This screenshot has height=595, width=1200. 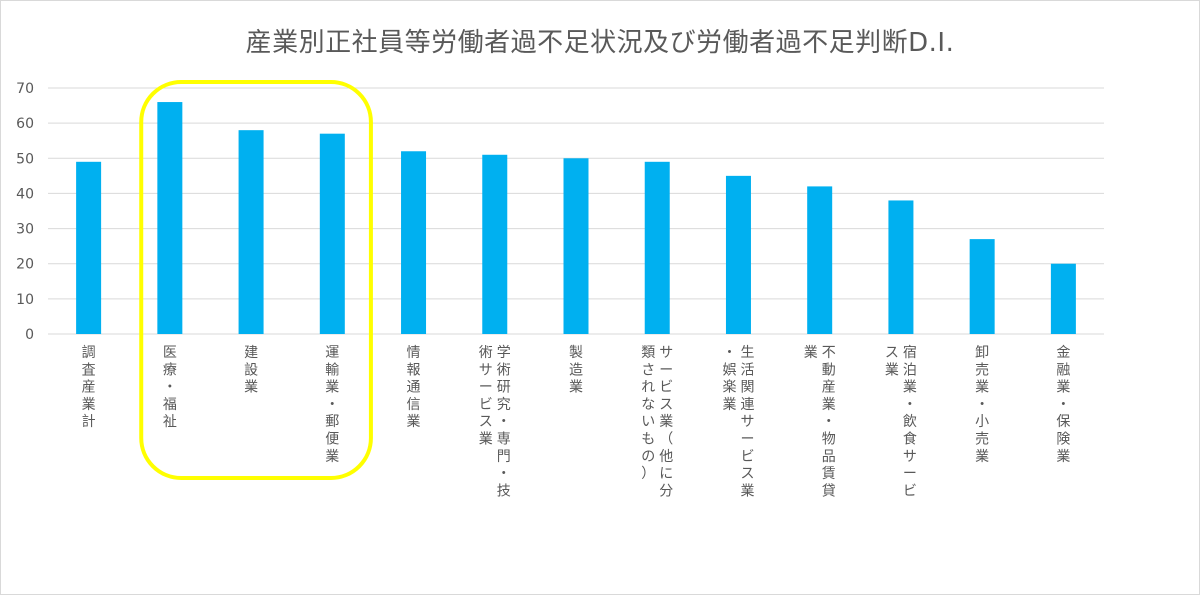 I want to click on x-tick-label: 宿, so click(x=910, y=352).